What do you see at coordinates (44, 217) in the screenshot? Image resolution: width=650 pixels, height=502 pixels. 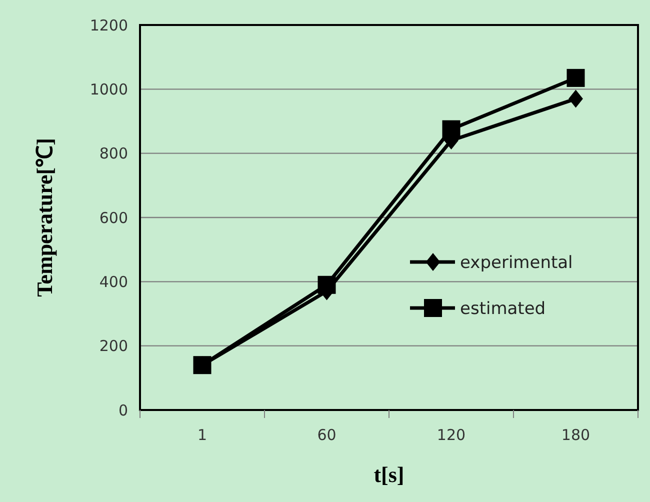 I see `y-axis-title: Temperature[℃]` at bounding box center [44, 217].